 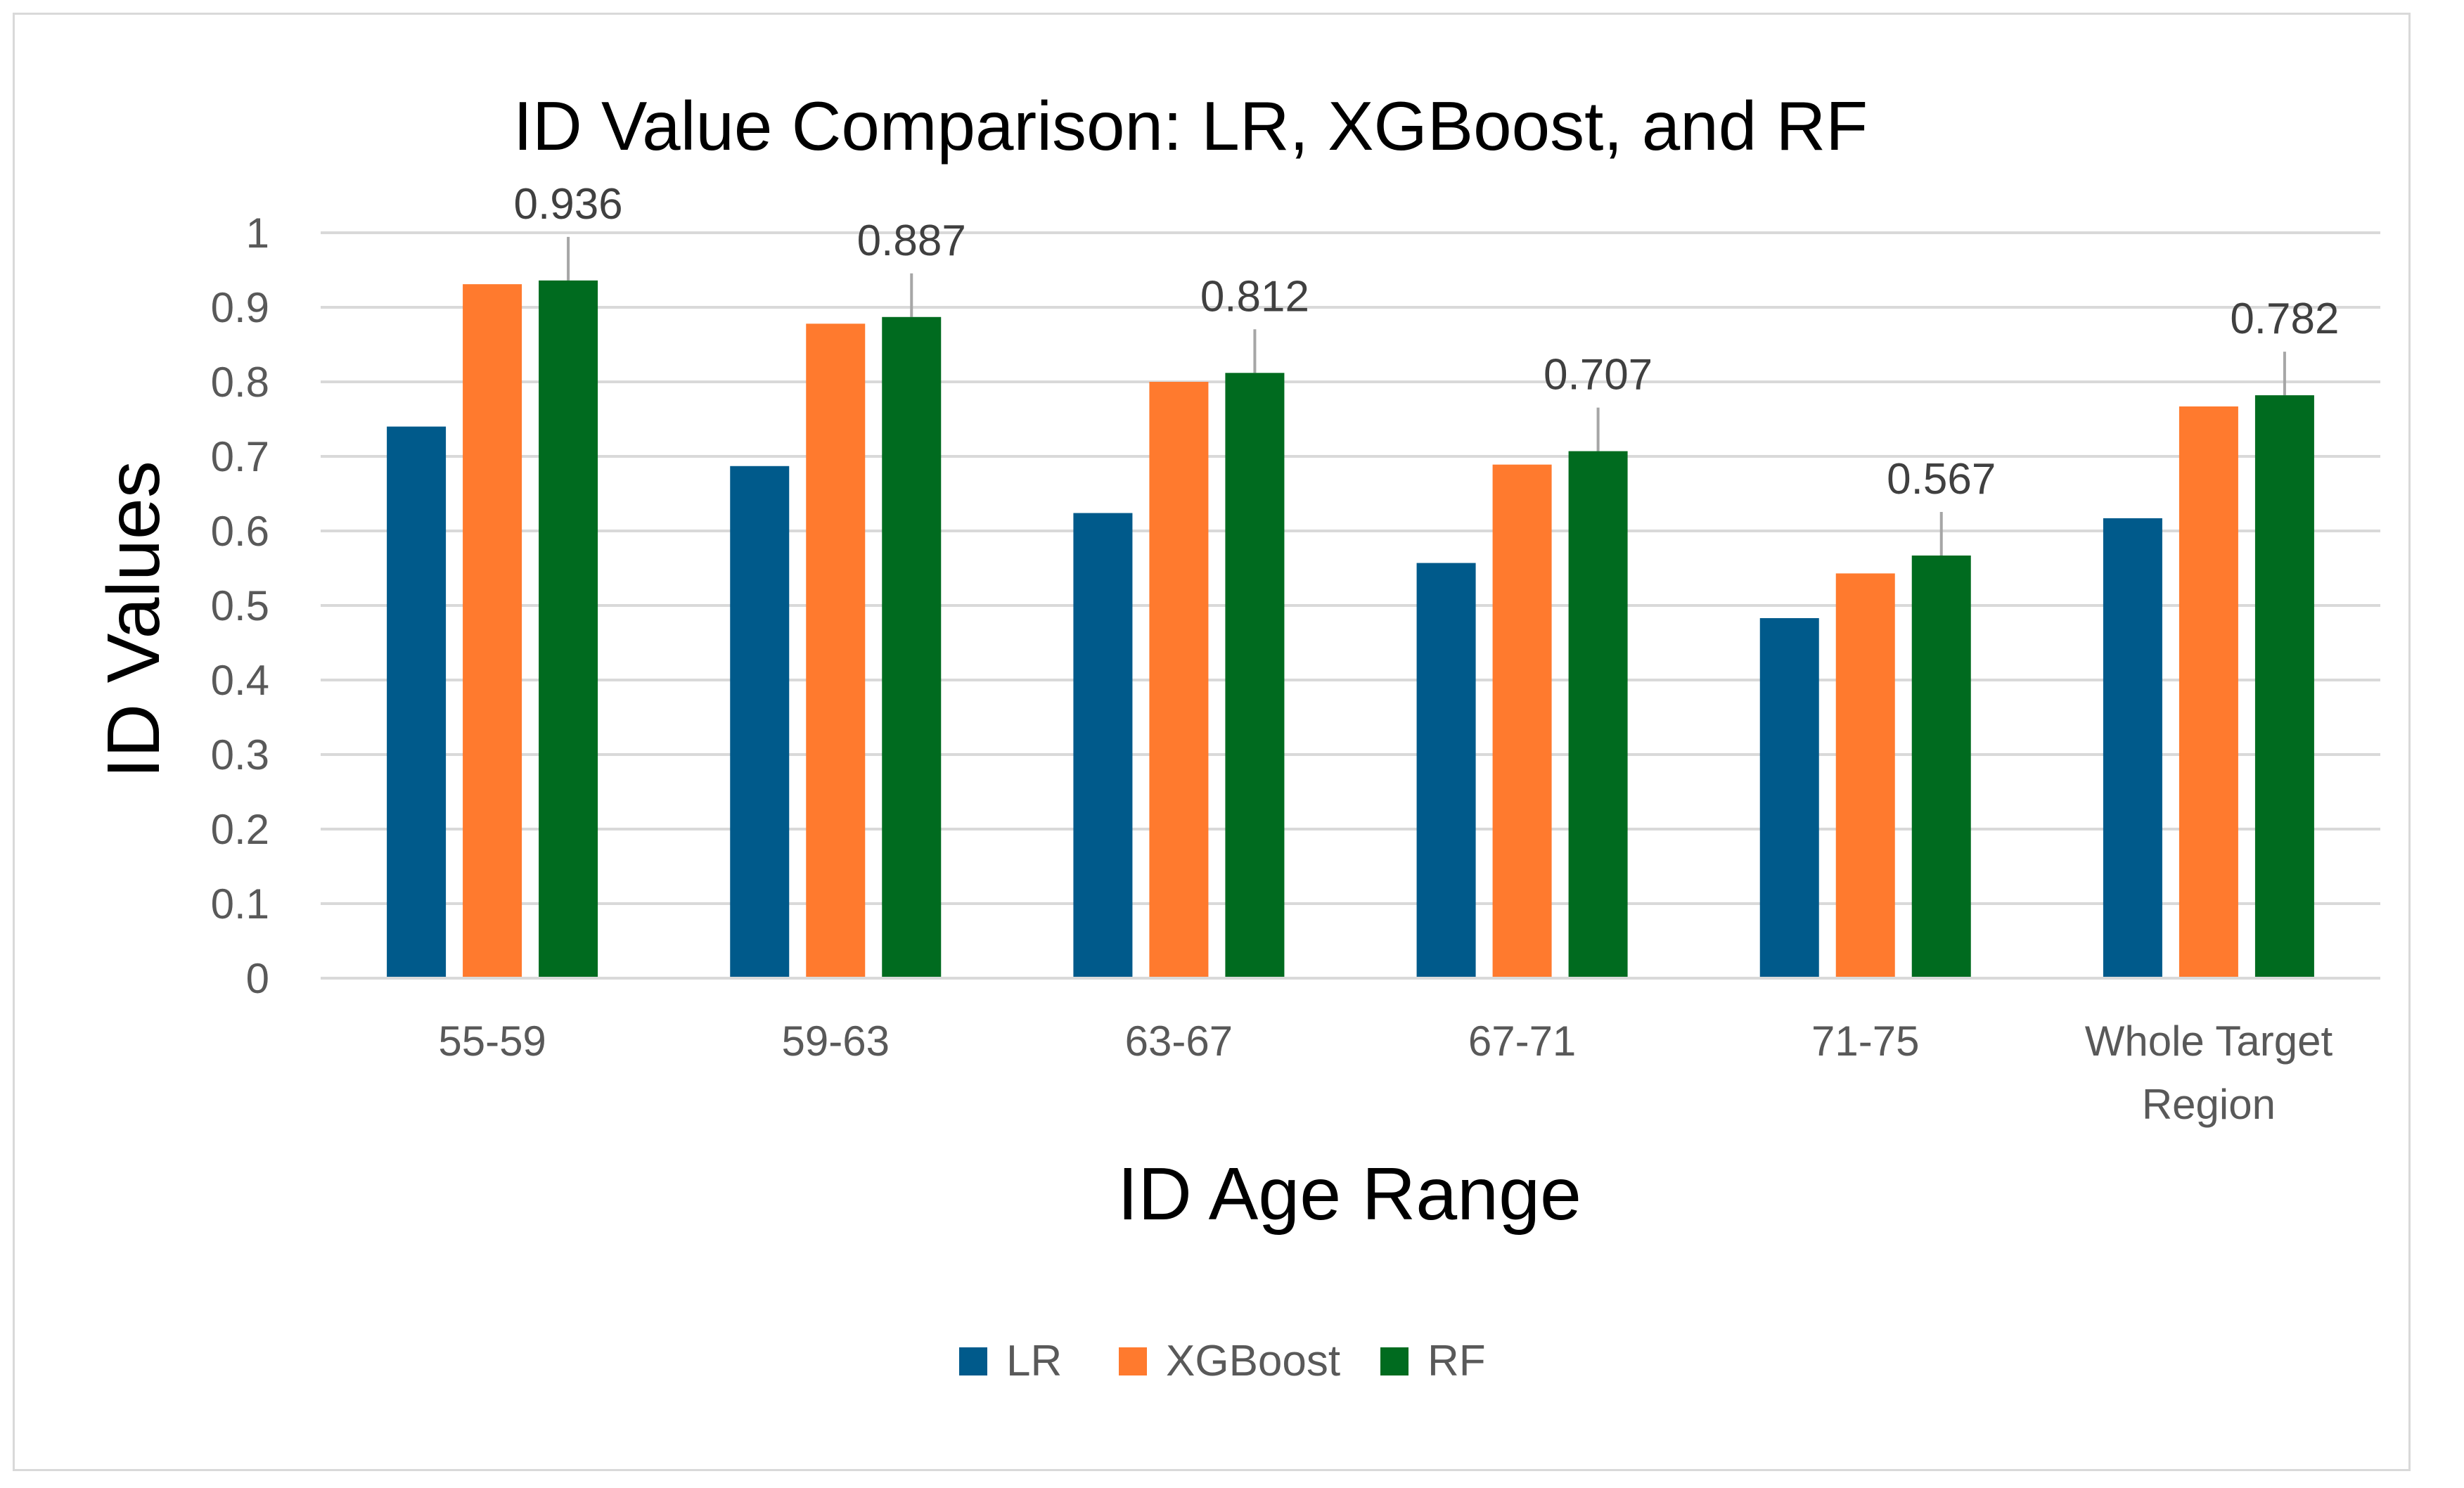 I want to click on x-category-label: 63-67, so click(x=1179, y=1042).